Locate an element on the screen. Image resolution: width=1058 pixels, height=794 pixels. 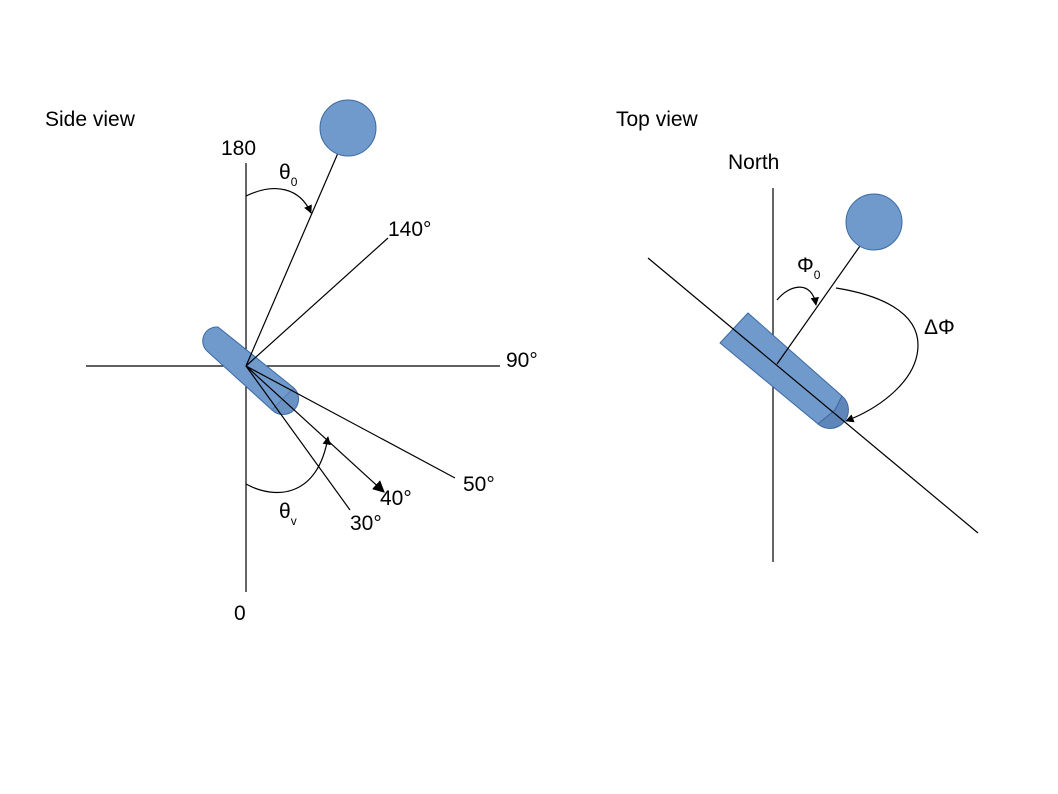
sun-ray-line is located at coordinates (292, 259).